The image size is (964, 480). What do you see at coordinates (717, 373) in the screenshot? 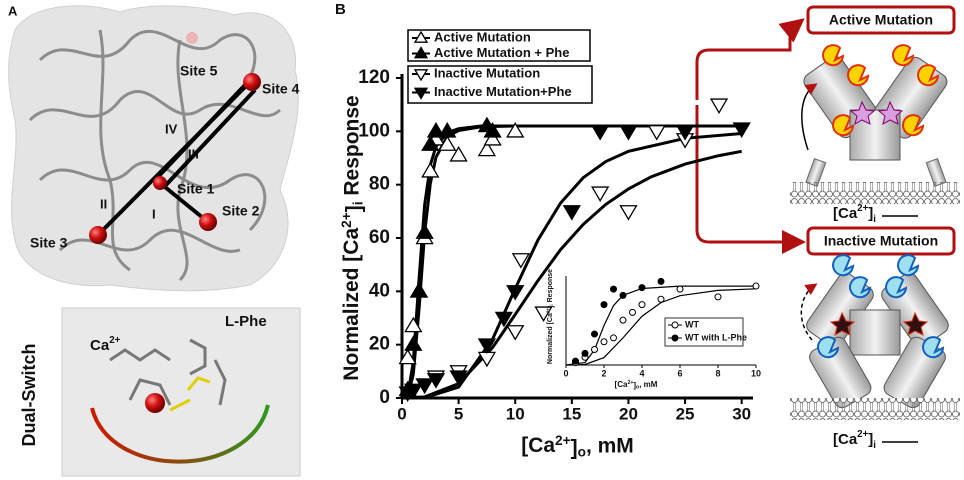
I see `x-tick-label: 8` at bounding box center [717, 373].